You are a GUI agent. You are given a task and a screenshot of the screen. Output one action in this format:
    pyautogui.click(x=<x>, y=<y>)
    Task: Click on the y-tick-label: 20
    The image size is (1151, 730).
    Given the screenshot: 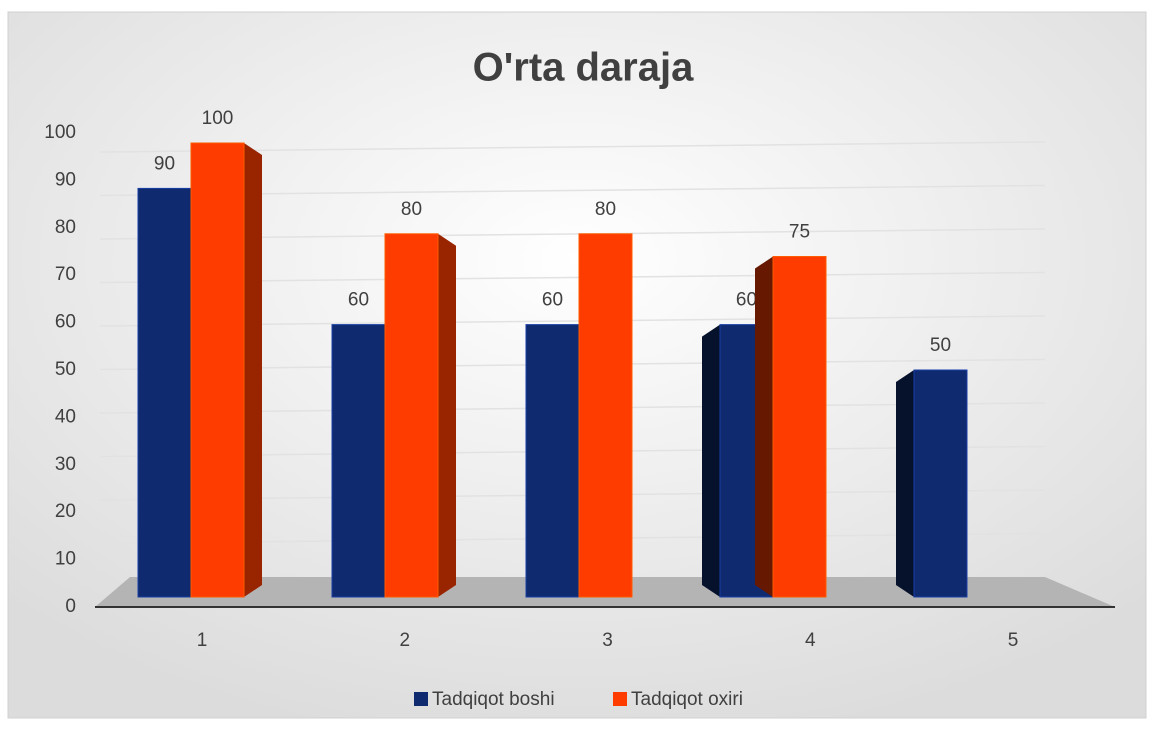 What is the action you would take?
    pyautogui.click(x=65, y=511)
    